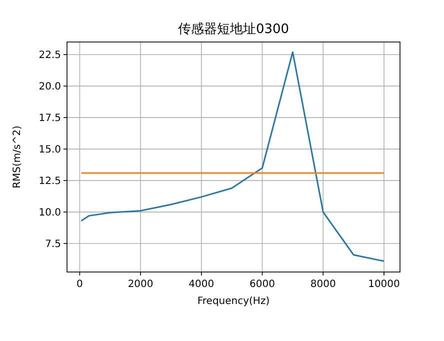  What do you see at coordinates (49, 118) in the screenshot?
I see `y-tick-label: 17.5` at bounding box center [49, 118].